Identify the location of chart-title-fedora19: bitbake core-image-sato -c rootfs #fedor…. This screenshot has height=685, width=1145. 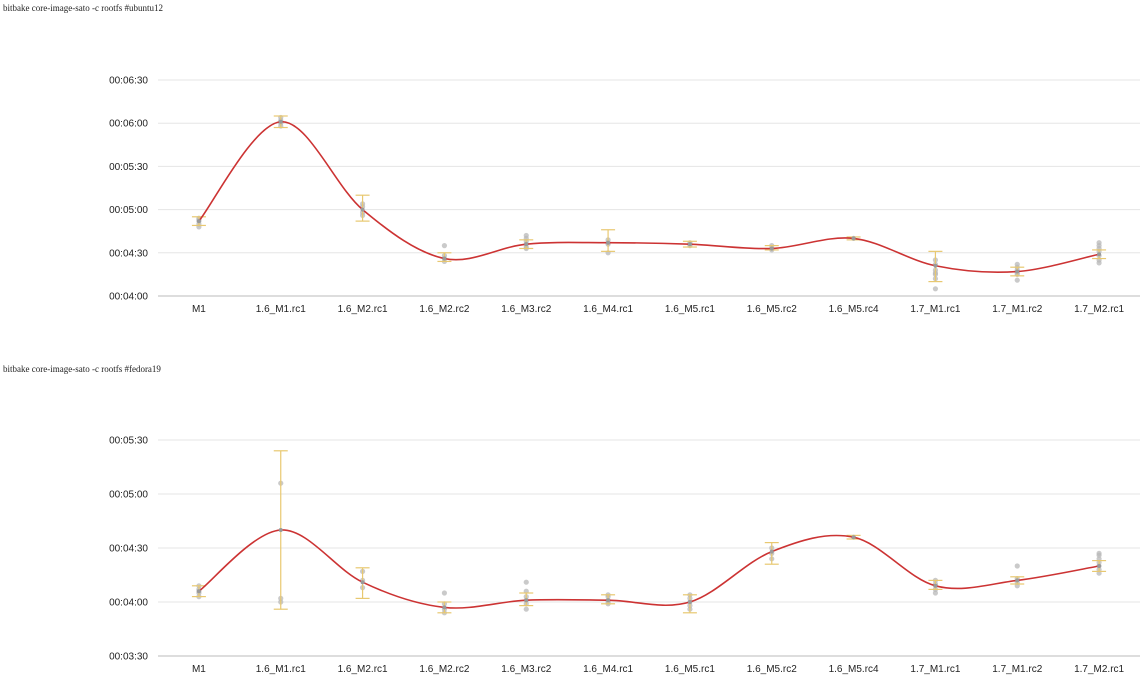
(82, 369).